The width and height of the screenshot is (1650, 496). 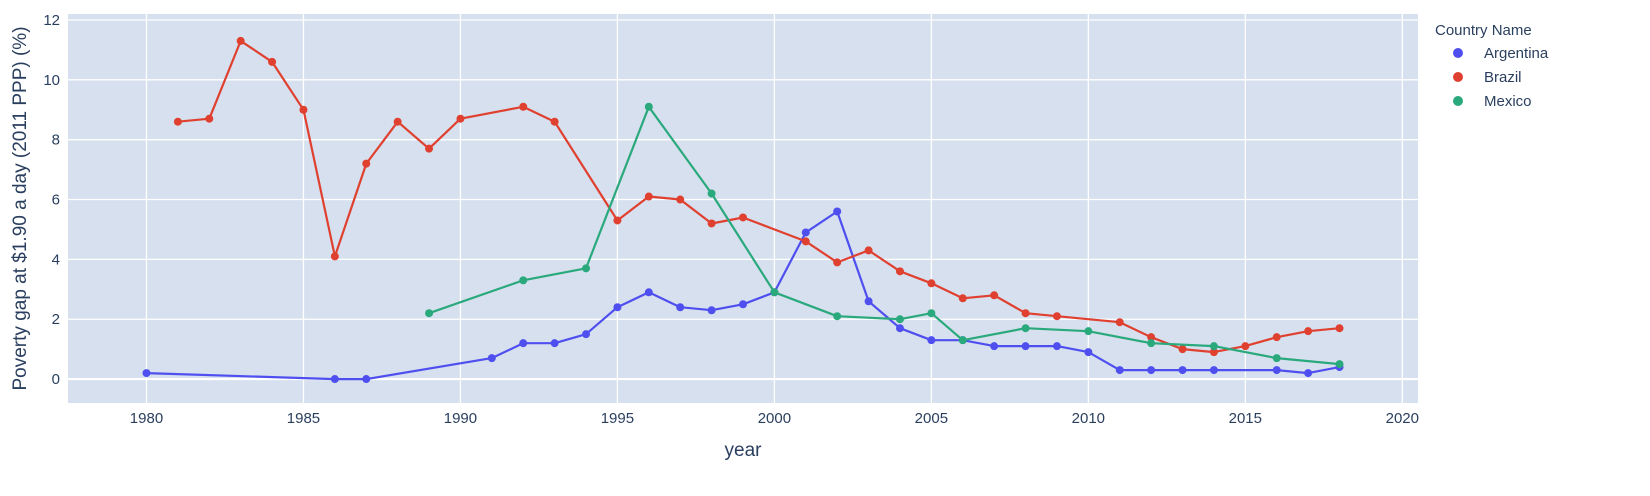 I want to click on legend-item-argentina: Argentina, so click(x=1501, y=53).